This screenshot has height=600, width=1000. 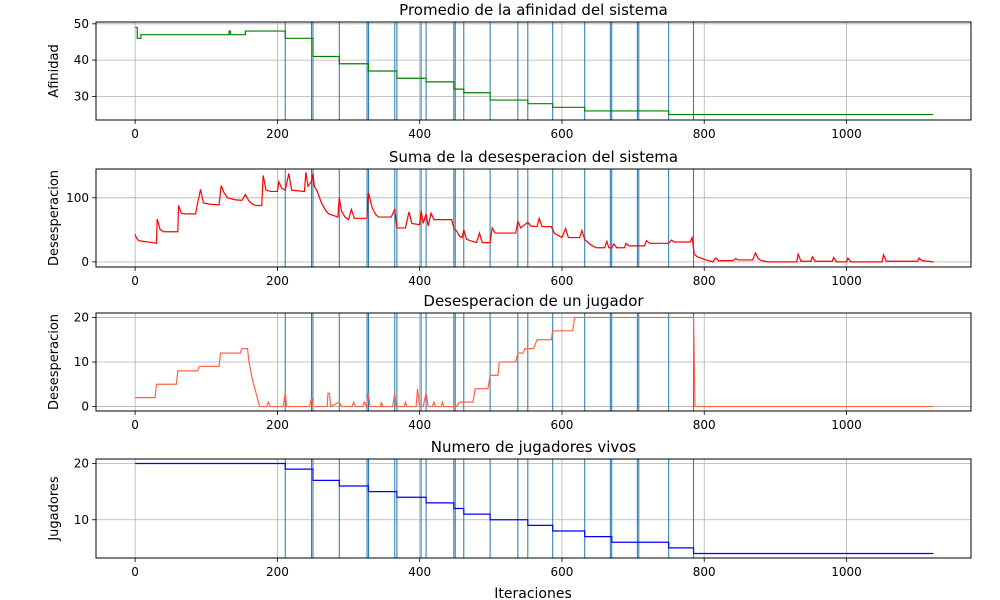 What do you see at coordinates (54, 509) in the screenshot?
I see `y-axis-label: Jugadores` at bounding box center [54, 509].